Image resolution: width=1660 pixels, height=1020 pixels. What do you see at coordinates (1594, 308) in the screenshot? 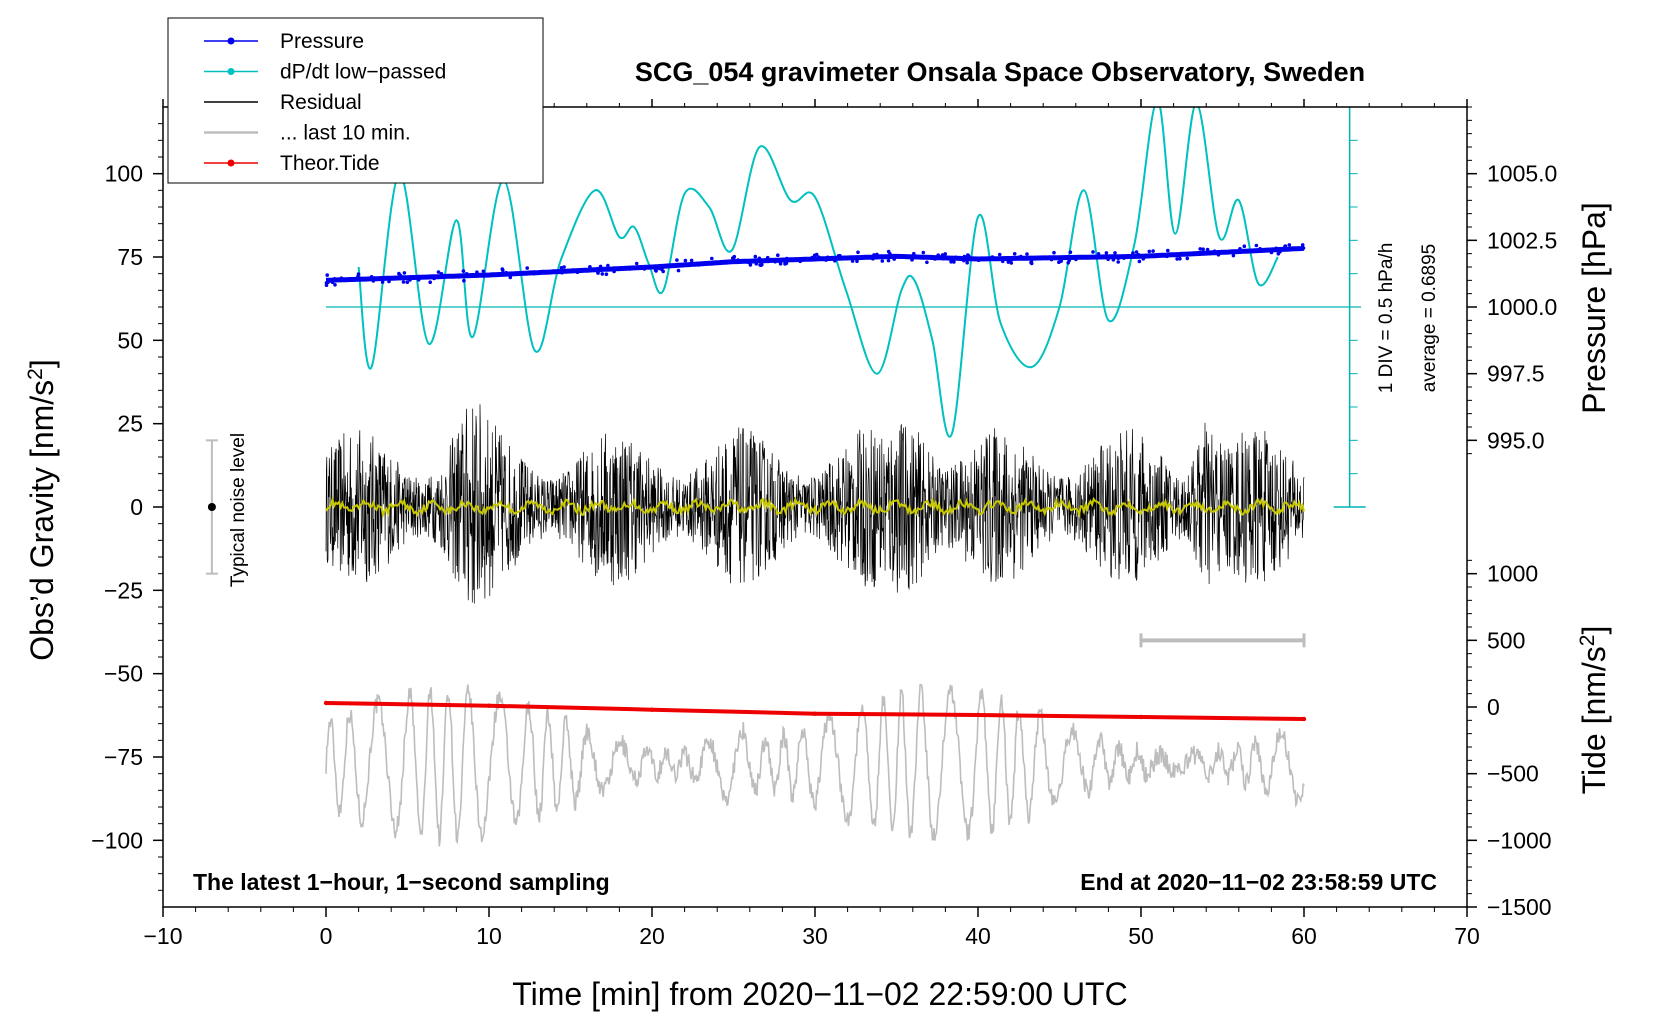
I see `pressure-axis-title: Pressure [hPa]` at bounding box center [1594, 308].